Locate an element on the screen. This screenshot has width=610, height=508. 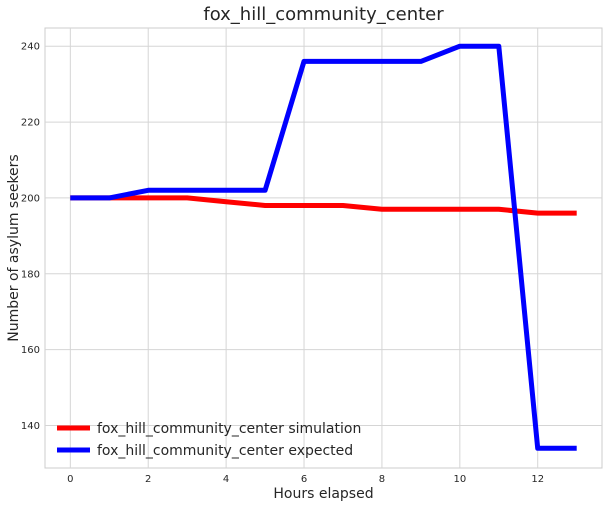
y-tick-label: 160 is located at coordinates (30, 350).